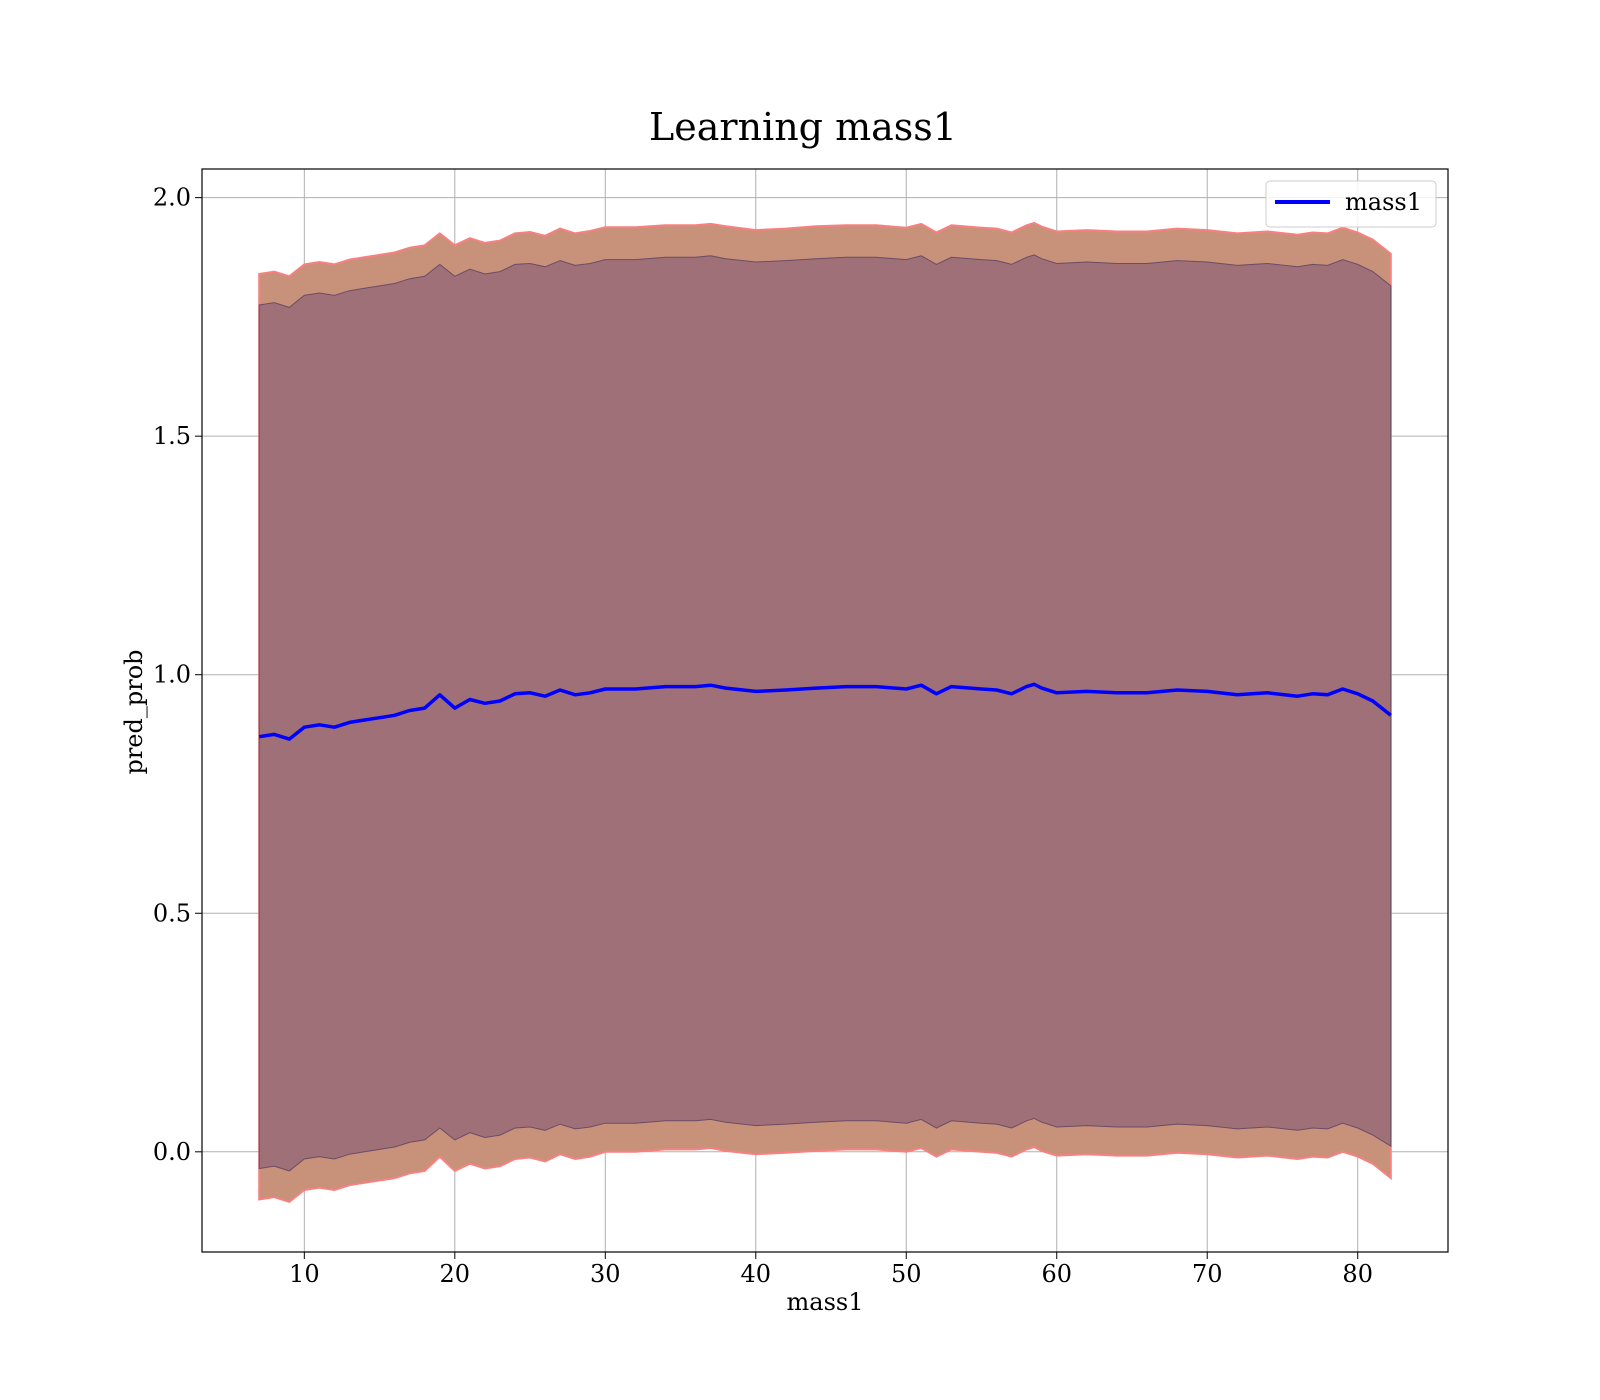 Image resolution: width=1600 pixels, height=1400 pixels. What do you see at coordinates (172, 675) in the screenshot?
I see `y-tick-label: 1.0` at bounding box center [172, 675].